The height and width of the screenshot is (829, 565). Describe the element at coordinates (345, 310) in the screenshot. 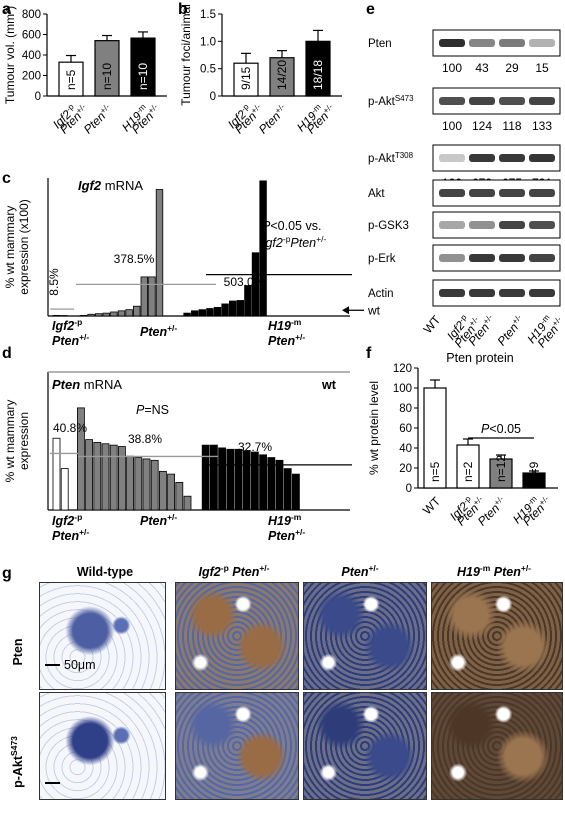

I see `wt-arrowhead` at that location.